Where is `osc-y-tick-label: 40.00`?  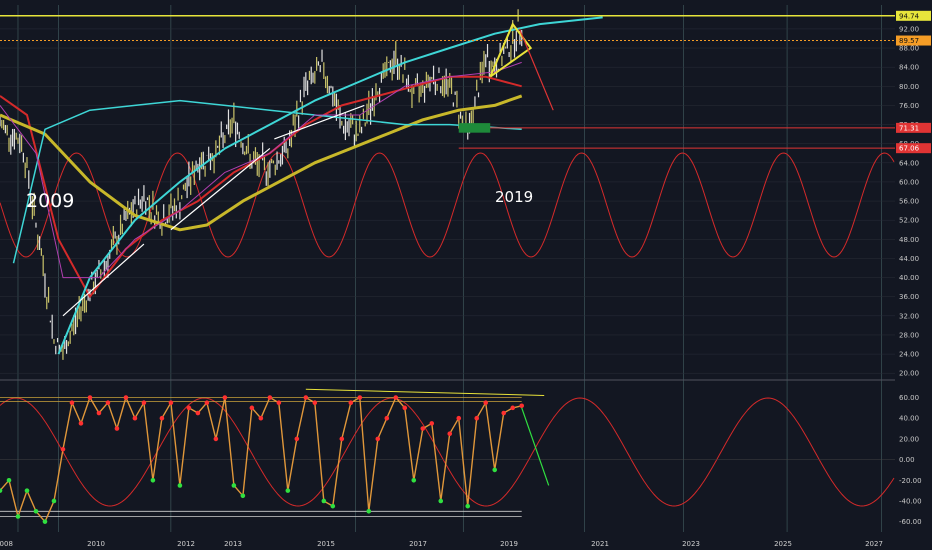 osc-y-tick-label: 40.00 is located at coordinates (909, 419).